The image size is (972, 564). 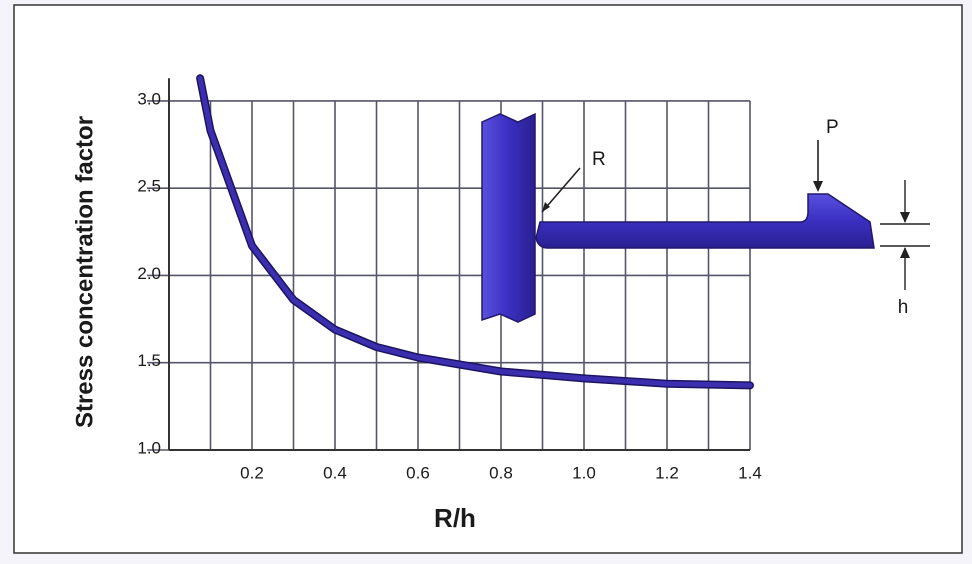 I want to click on y-tick-label: 2.0, so click(x=149, y=273).